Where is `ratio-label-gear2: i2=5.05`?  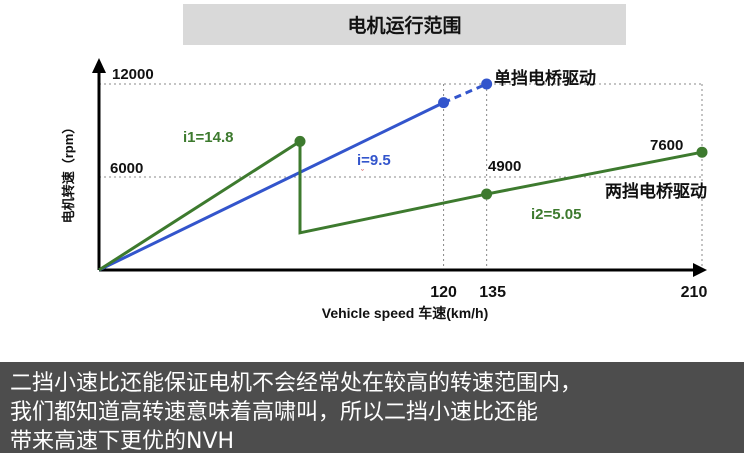
ratio-label-gear2: i2=5.05 is located at coordinates (556, 214).